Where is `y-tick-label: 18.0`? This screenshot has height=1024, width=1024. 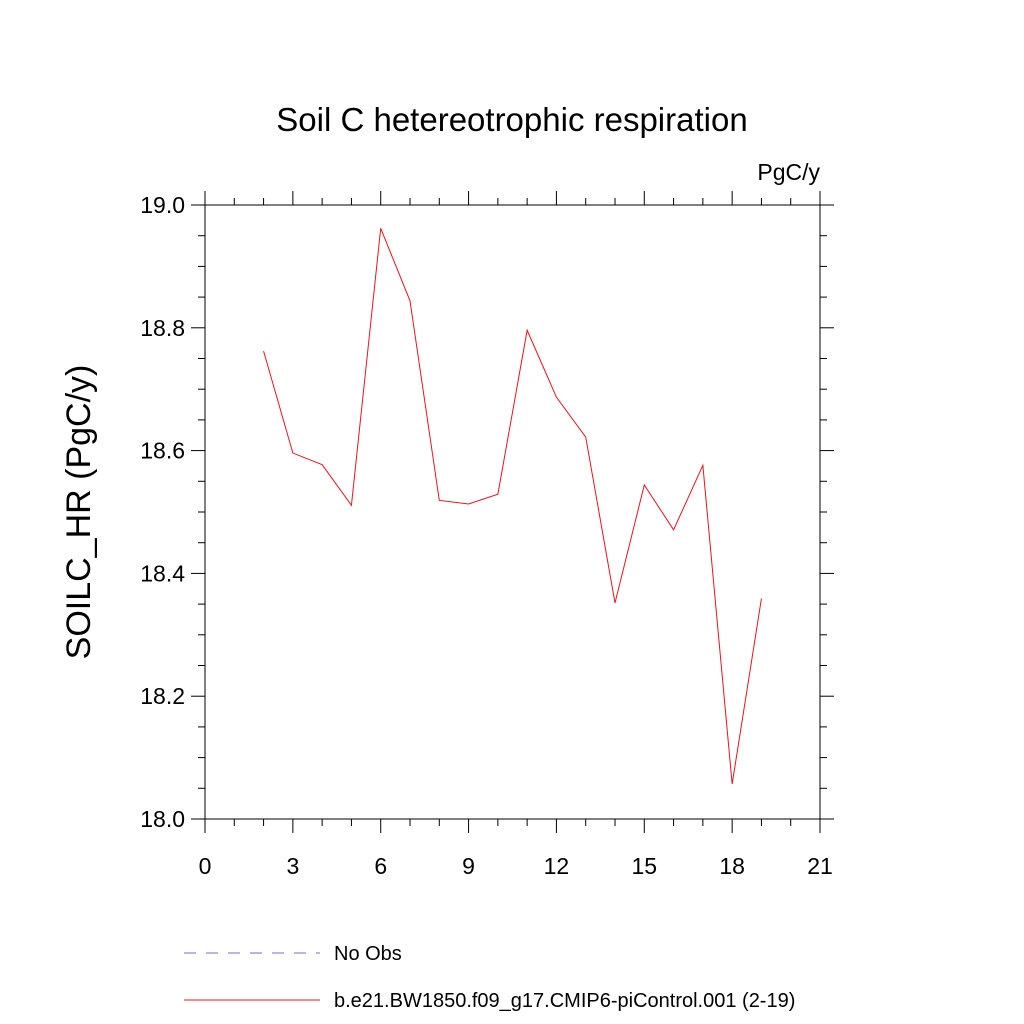 y-tick-label: 18.0 is located at coordinates (162, 819).